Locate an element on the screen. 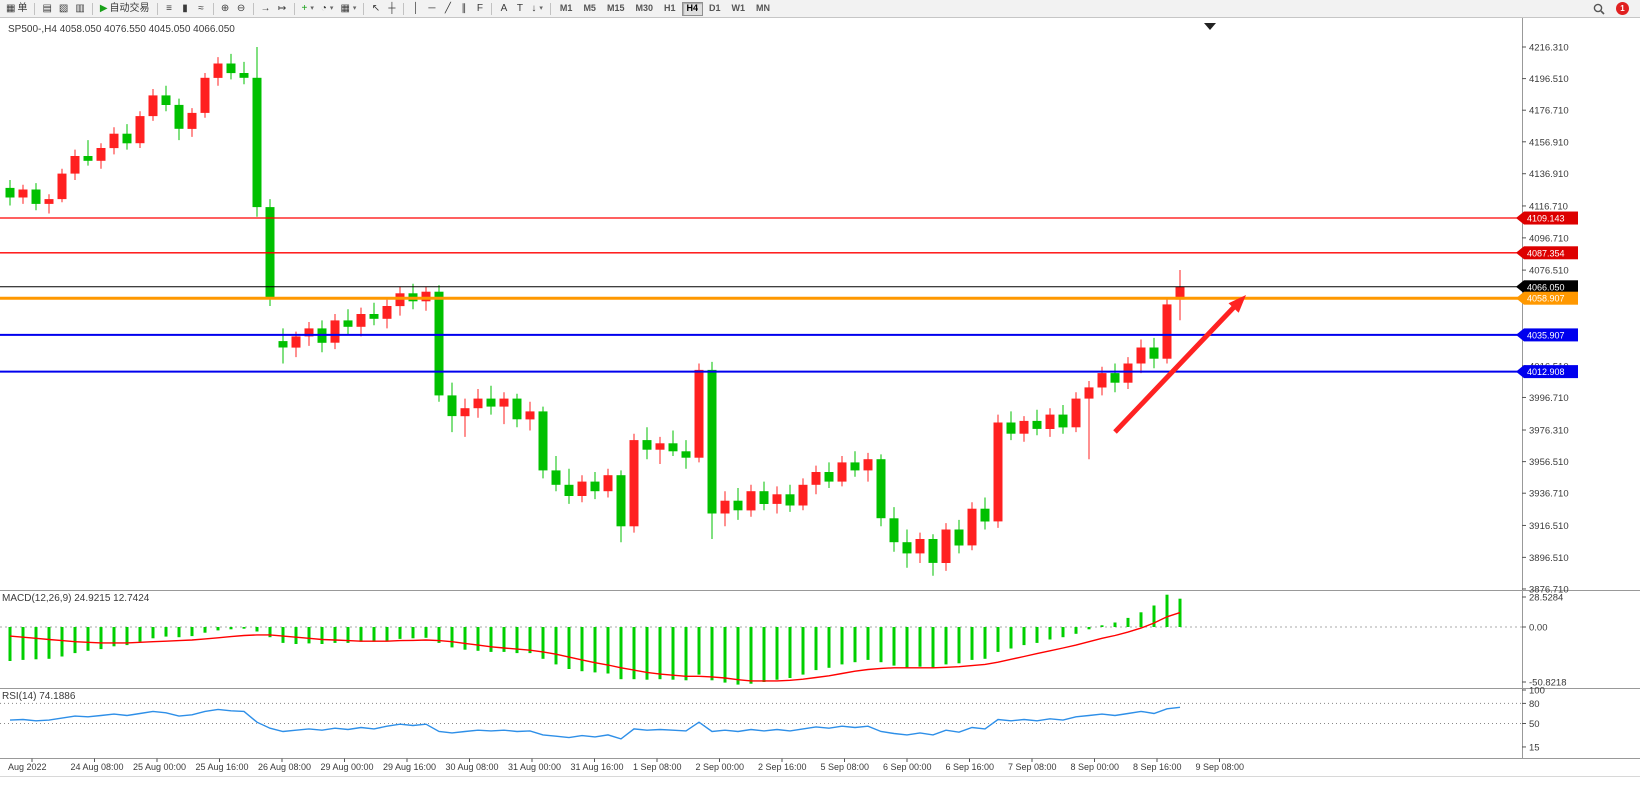 The height and width of the screenshot is (810, 1640). chart-shift-button: ↦ is located at coordinates (282, 8).